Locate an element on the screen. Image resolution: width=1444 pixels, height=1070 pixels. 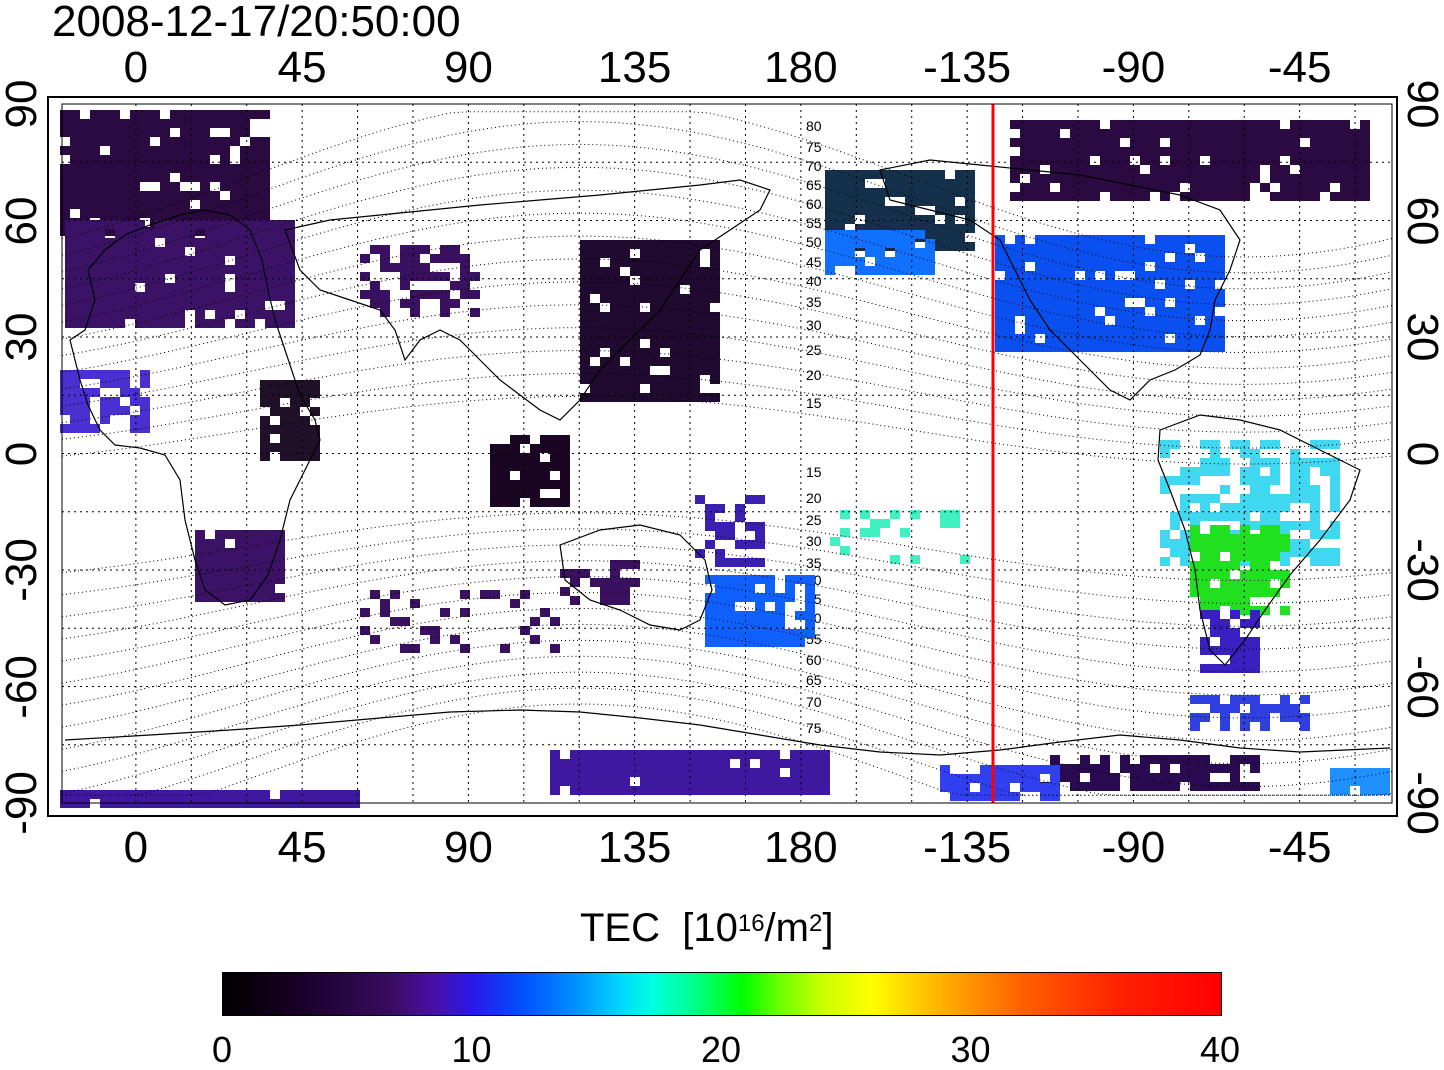
top-lon-label: 135 is located at coordinates (634, 67).